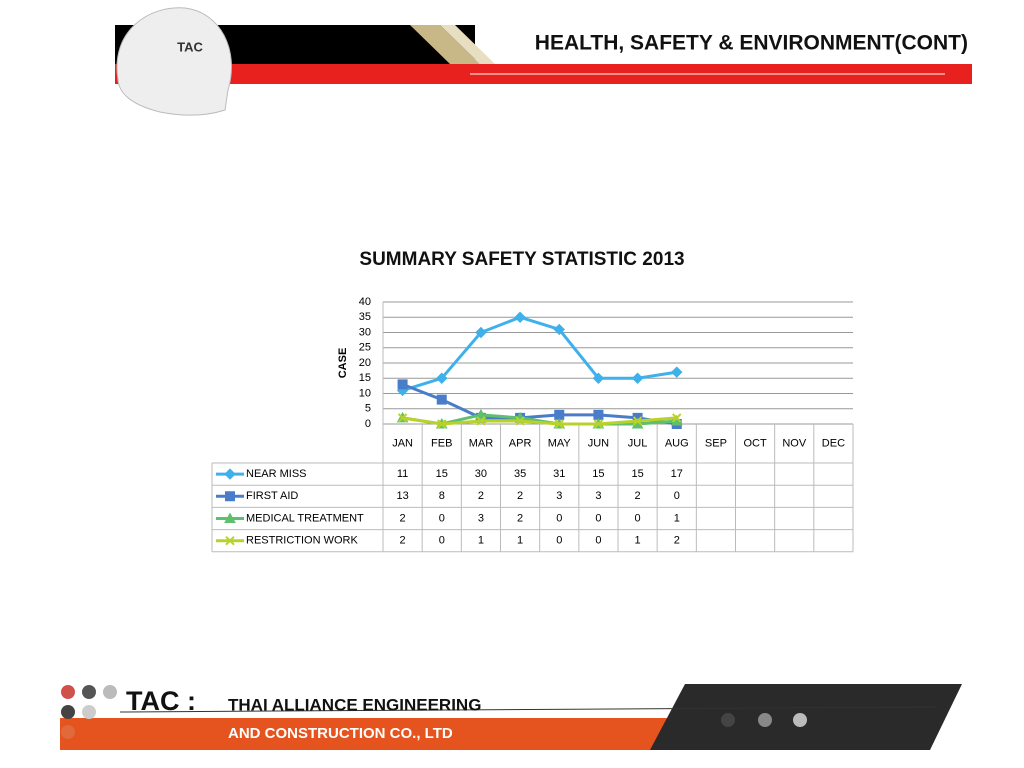 The image size is (1024, 768). I want to click on helmet, so click(174, 61).